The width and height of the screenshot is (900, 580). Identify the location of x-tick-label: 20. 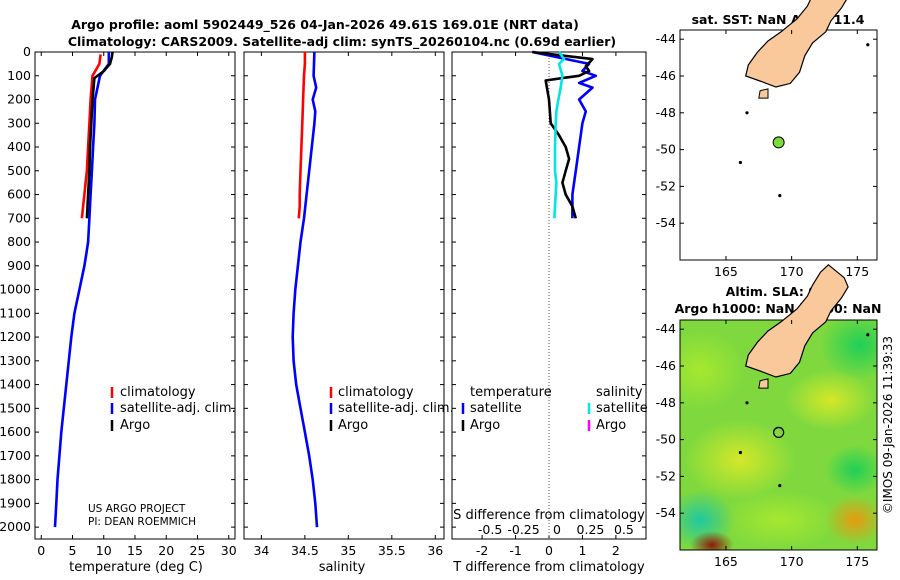
(166, 550).